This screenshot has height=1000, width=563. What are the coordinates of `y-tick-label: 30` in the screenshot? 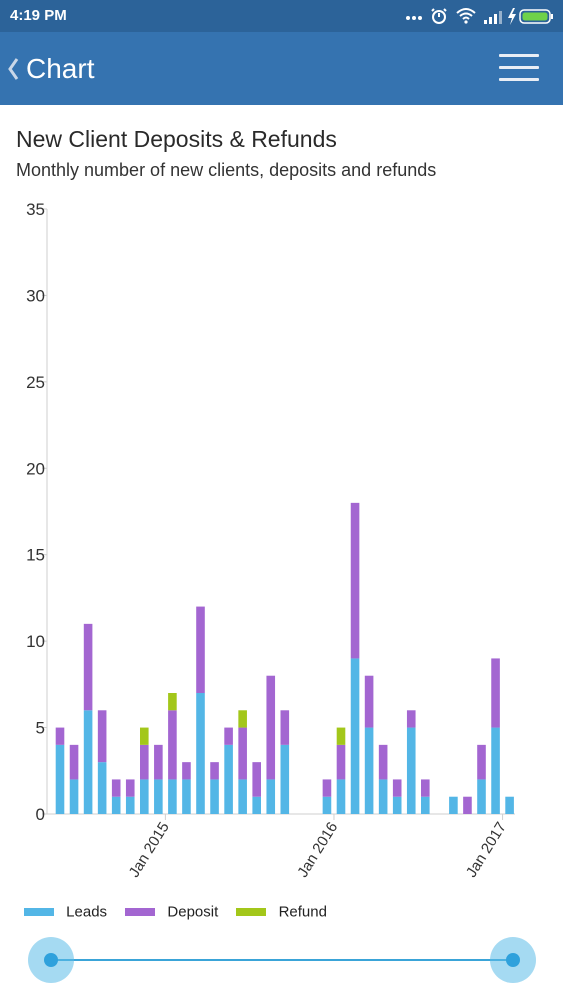 It's located at (35, 295).